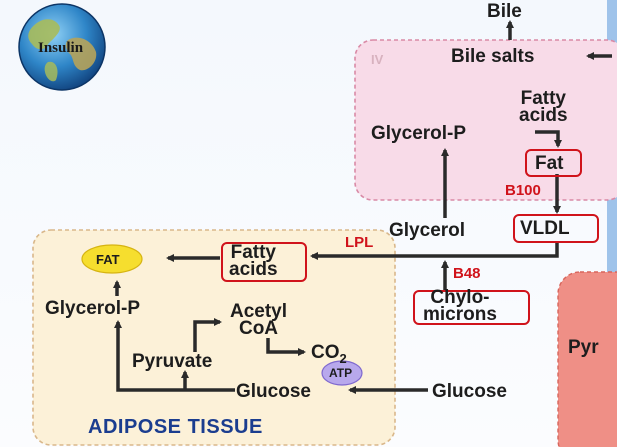  Describe the element at coordinates (583, 347) in the screenshot. I see `muscle-partial-label: Pyr` at that location.